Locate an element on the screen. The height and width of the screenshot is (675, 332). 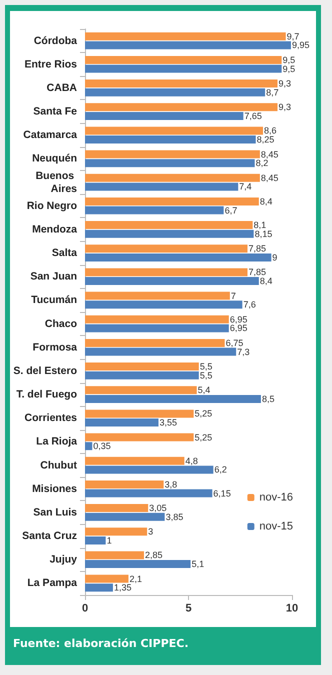
data-label: 5,4 is located at coordinates (204, 390).